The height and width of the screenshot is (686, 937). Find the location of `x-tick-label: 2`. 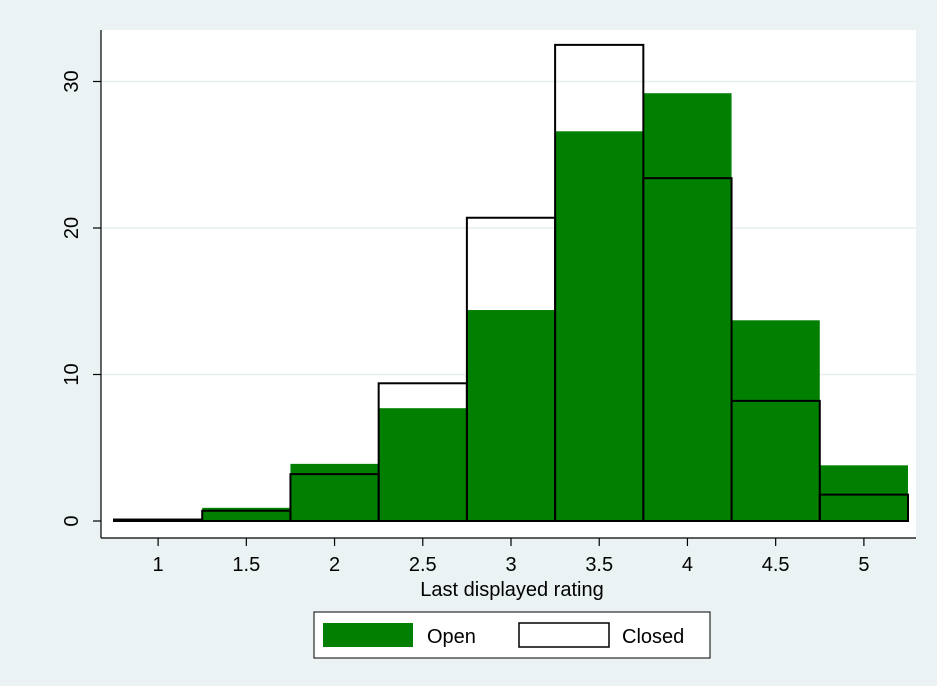

x-tick-label: 2 is located at coordinates (334, 565).